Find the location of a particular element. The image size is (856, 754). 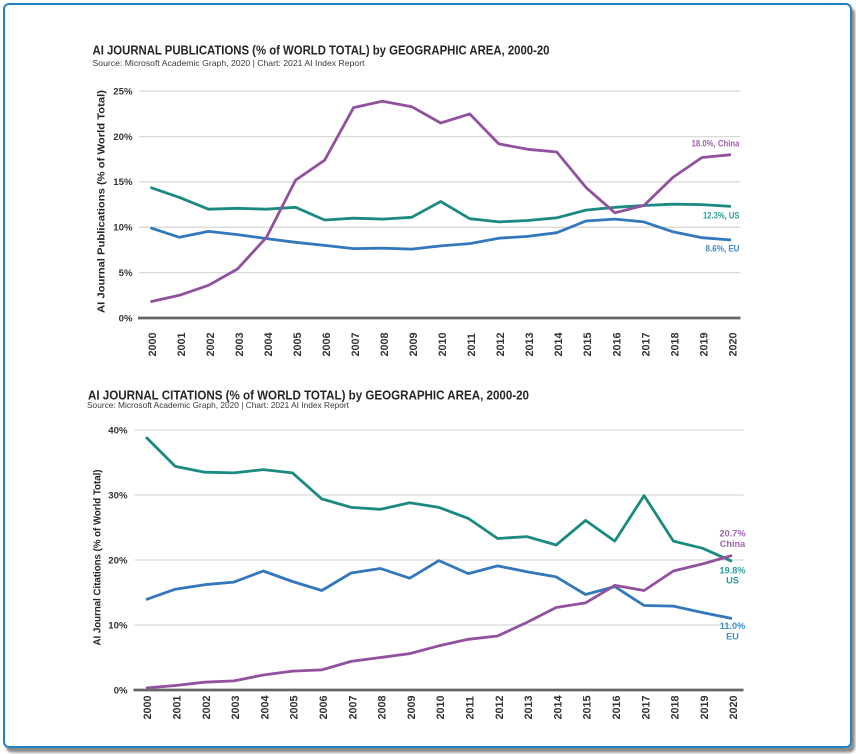

svg-text: US is located at coordinates (732, 581).